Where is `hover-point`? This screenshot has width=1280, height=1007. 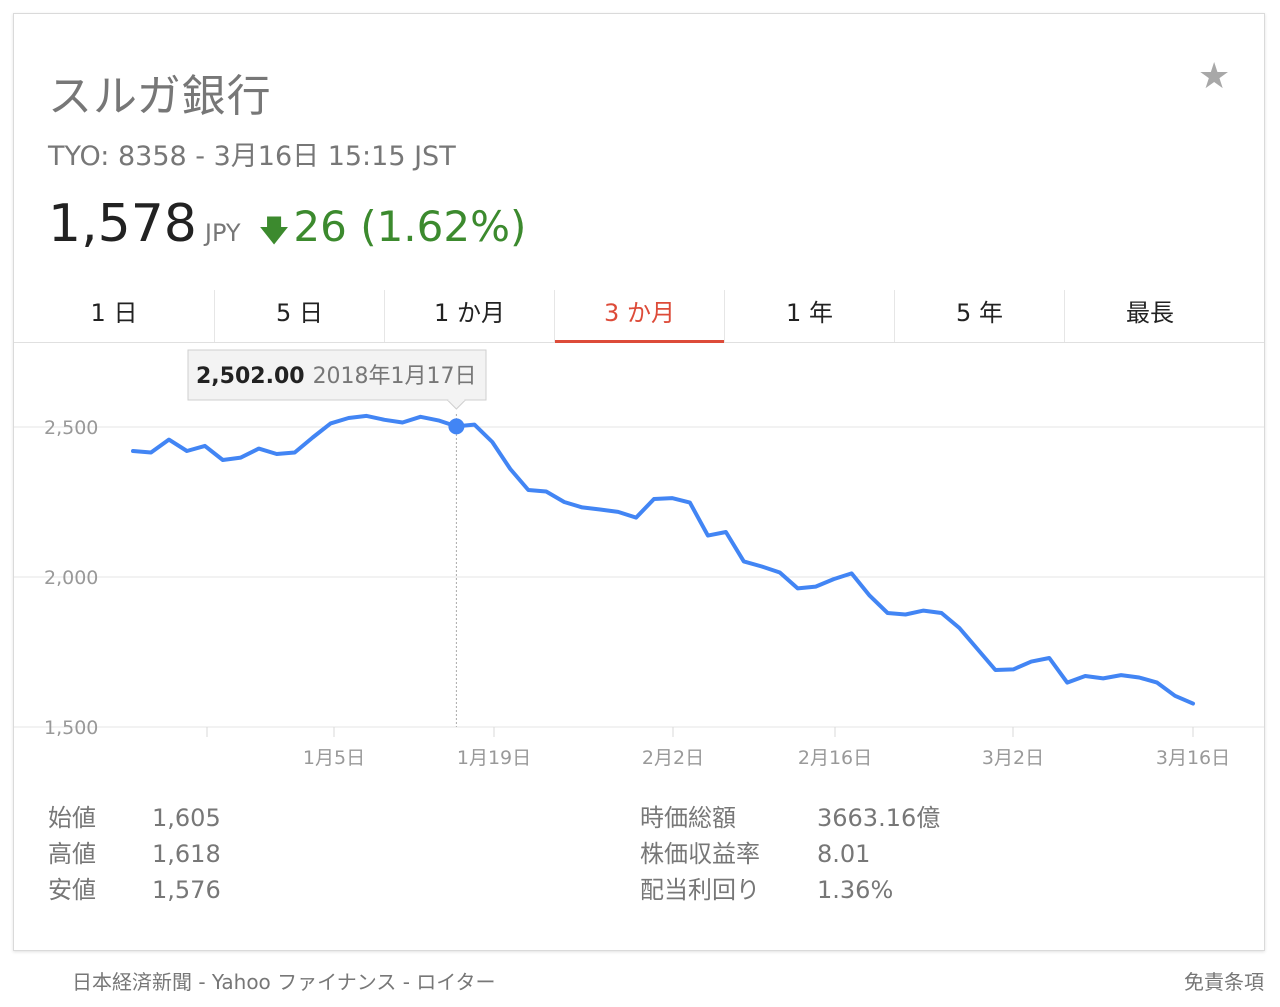
hover-point is located at coordinates (456, 426).